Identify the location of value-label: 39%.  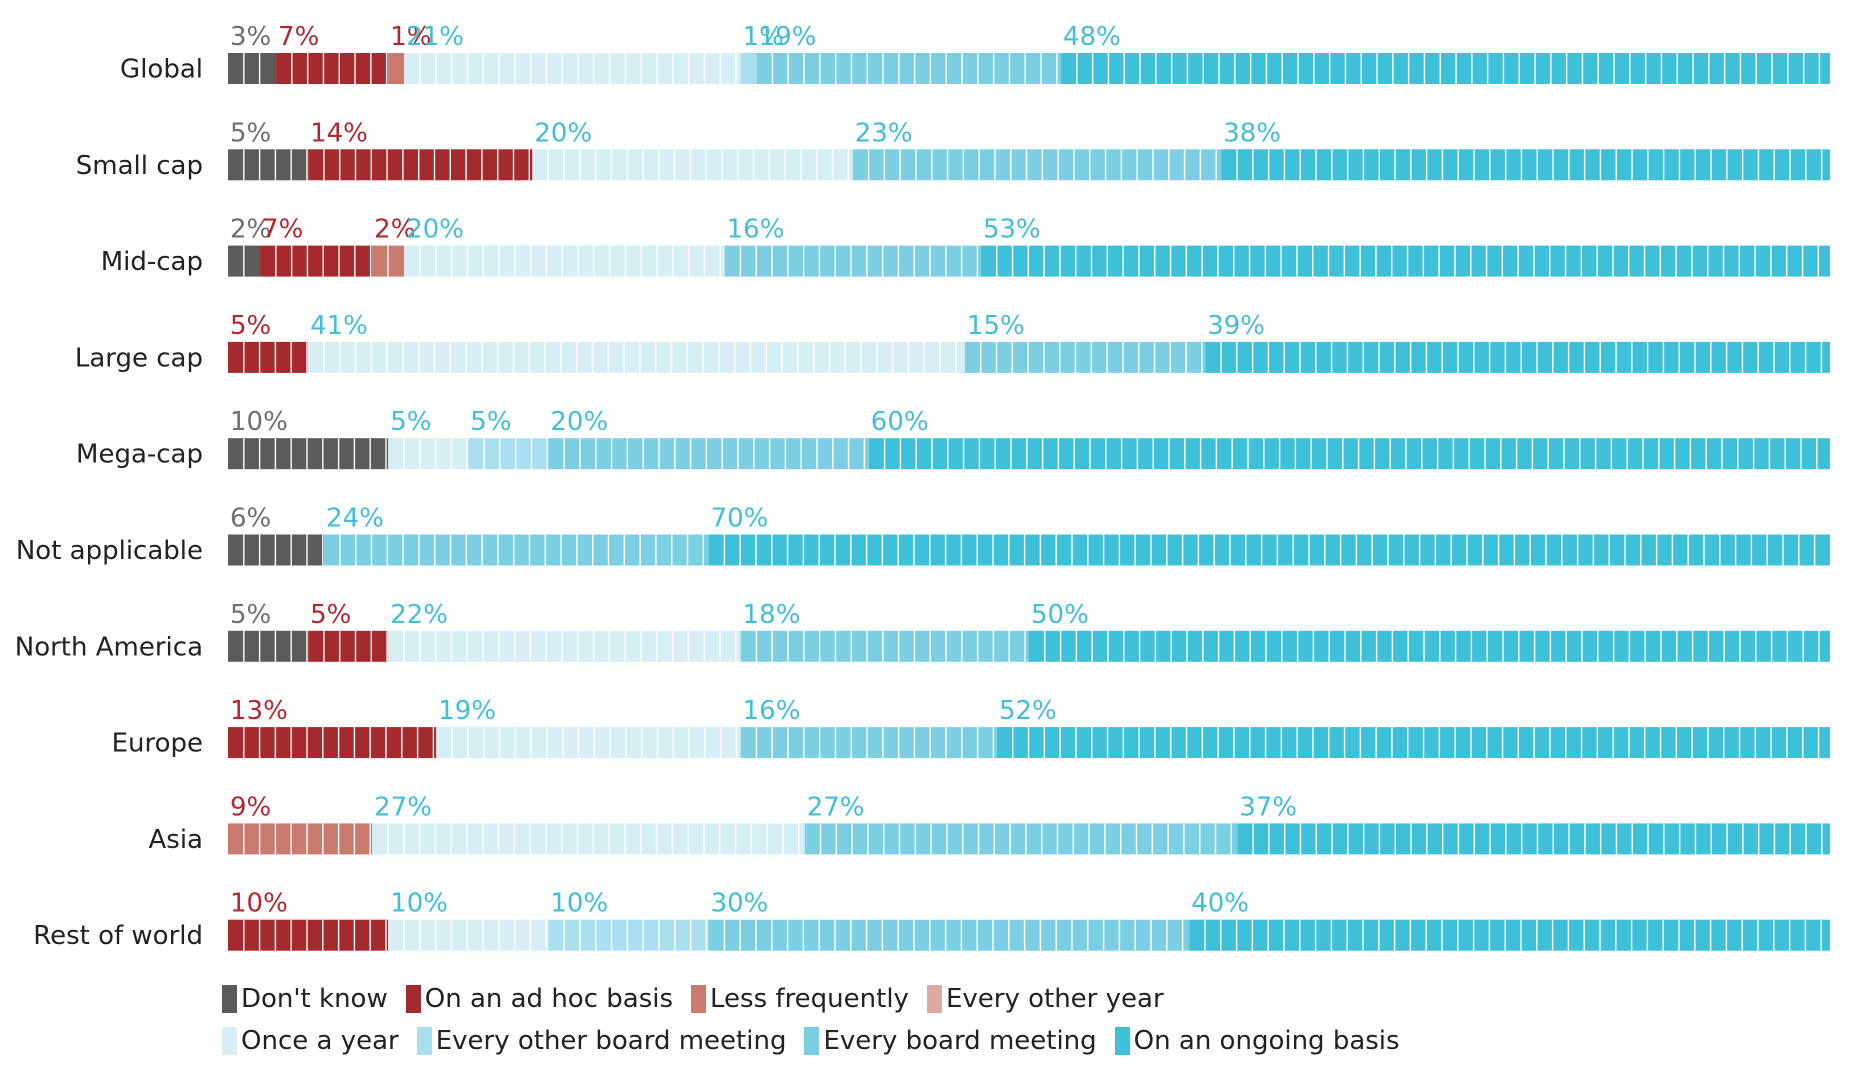
(1236, 326).